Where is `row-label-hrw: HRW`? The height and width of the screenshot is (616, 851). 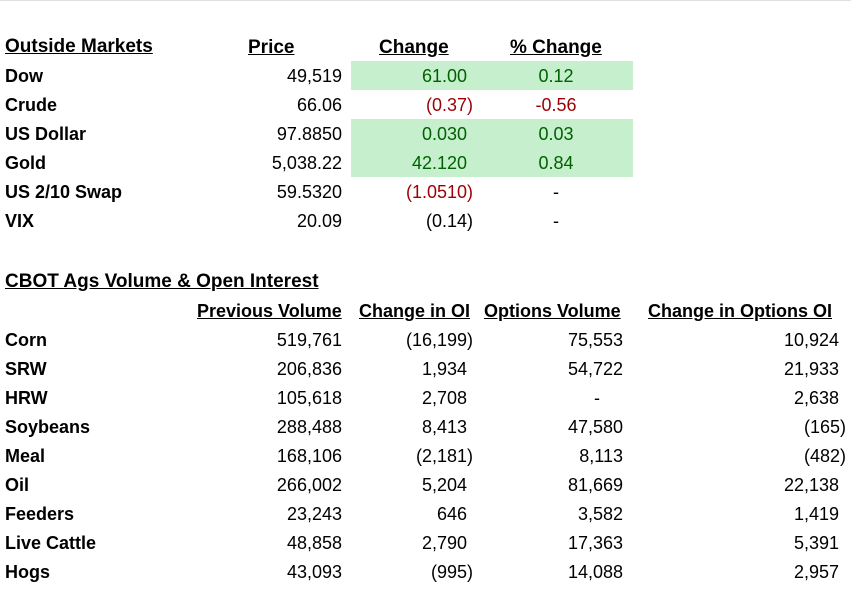
row-label-hrw: HRW is located at coordinates (26, 398).